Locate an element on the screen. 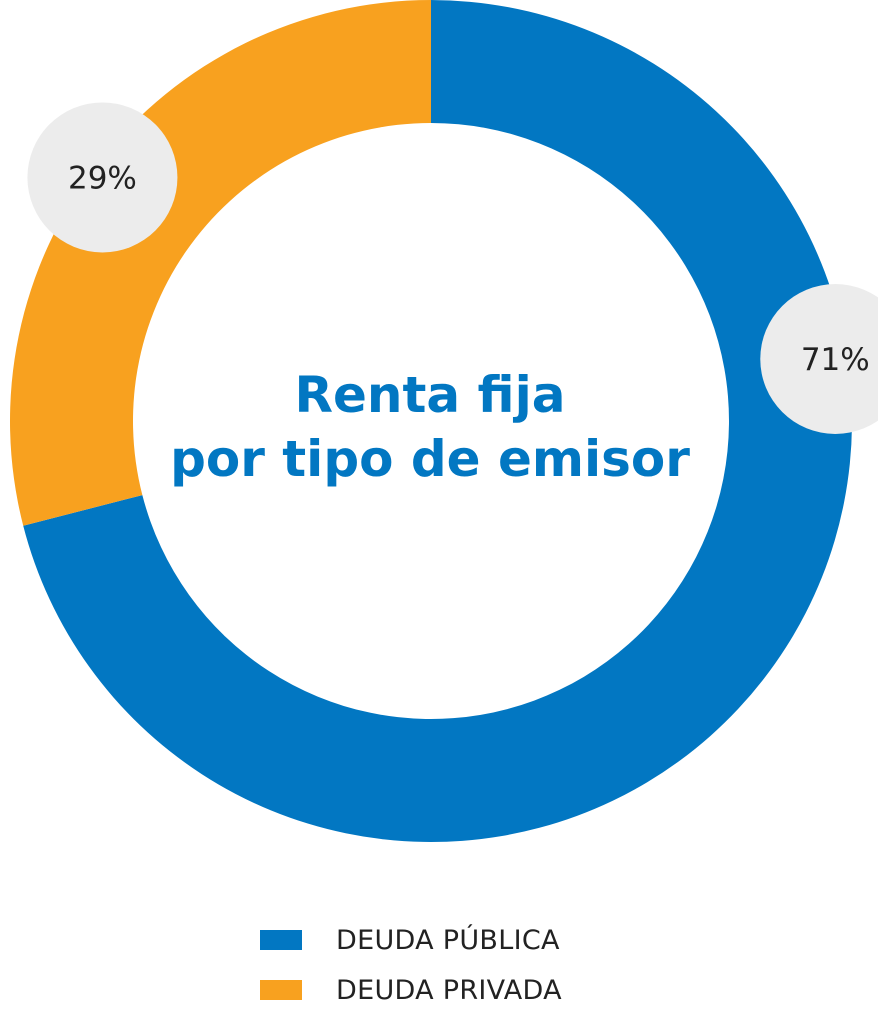 The width and height of the screenshot is (878, 1024). legend-item-deuda-publica: DEUDA PÚBLICA is located at coordinates (411, 940).